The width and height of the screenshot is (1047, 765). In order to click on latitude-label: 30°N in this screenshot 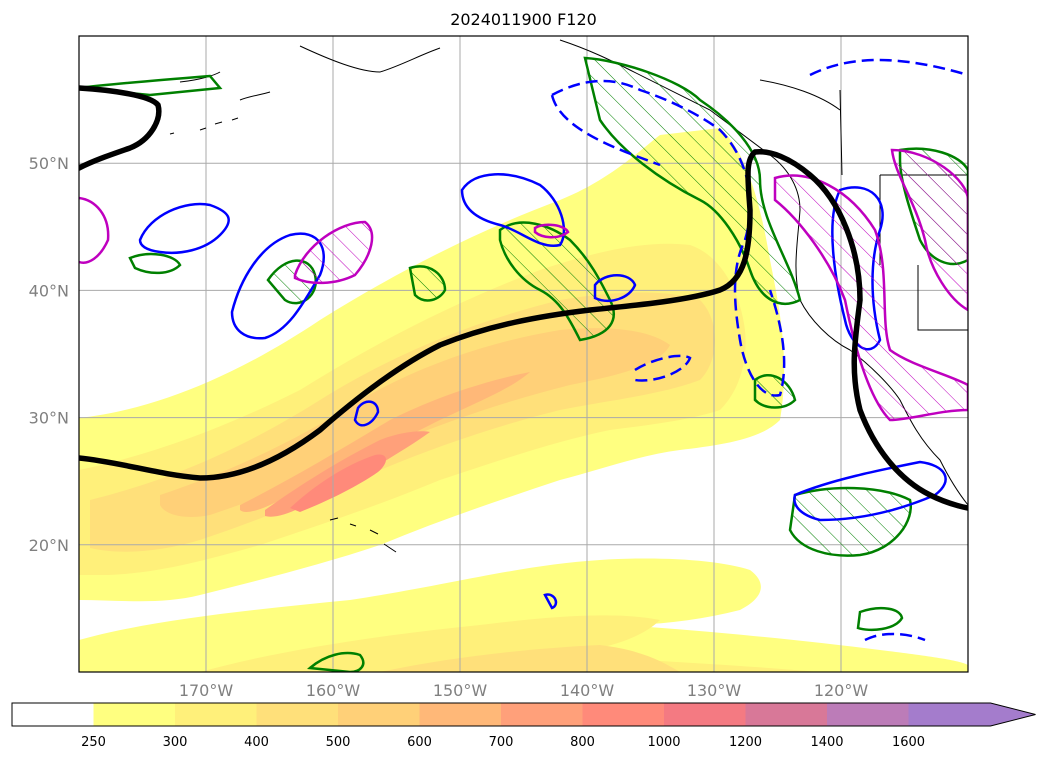, I will do `click(49, 418)`.